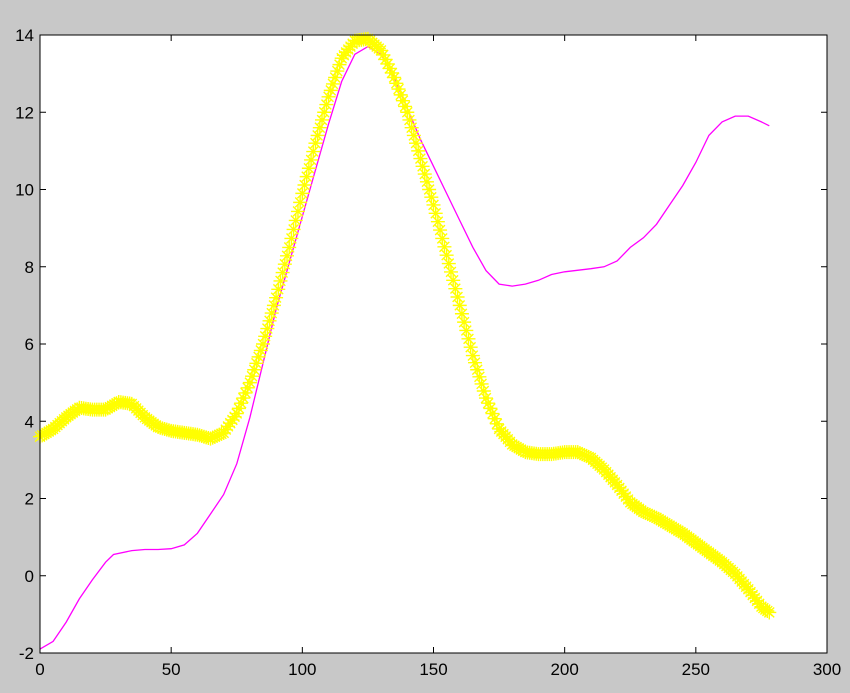  Describe the element at coordinates (696, 669) in the screenshot. I see `x-tick-label: 250` at that location.